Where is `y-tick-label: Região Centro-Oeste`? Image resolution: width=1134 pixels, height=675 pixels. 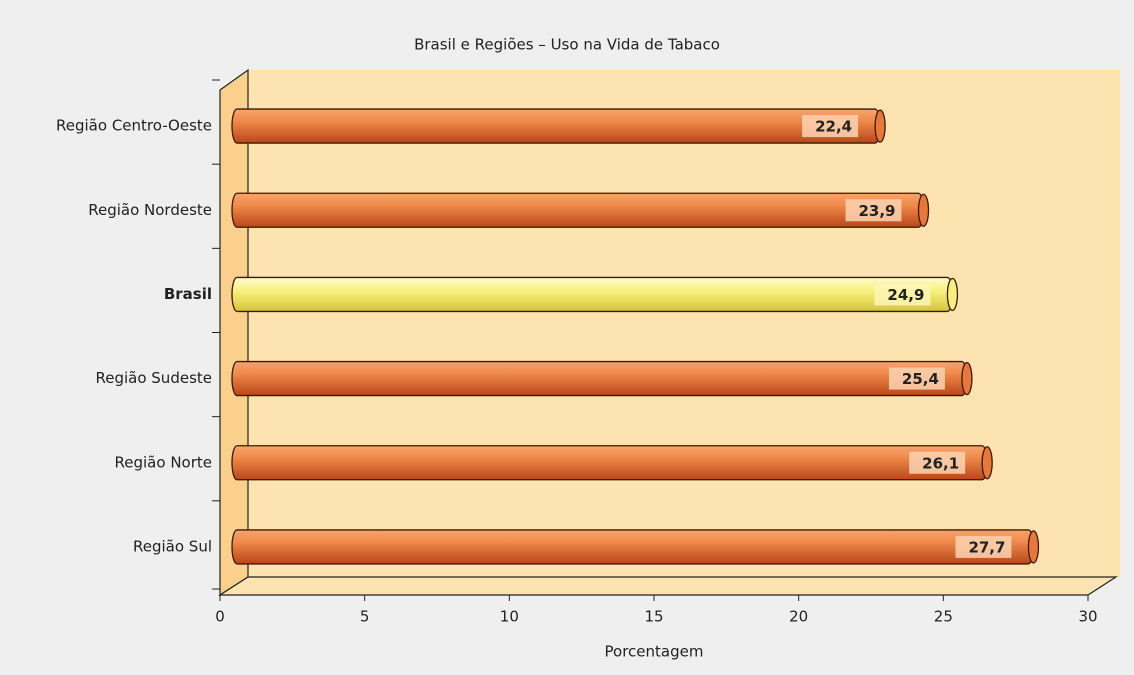
y-tick-label: Região Centro-Oeste is located at coordinates (134, 126).